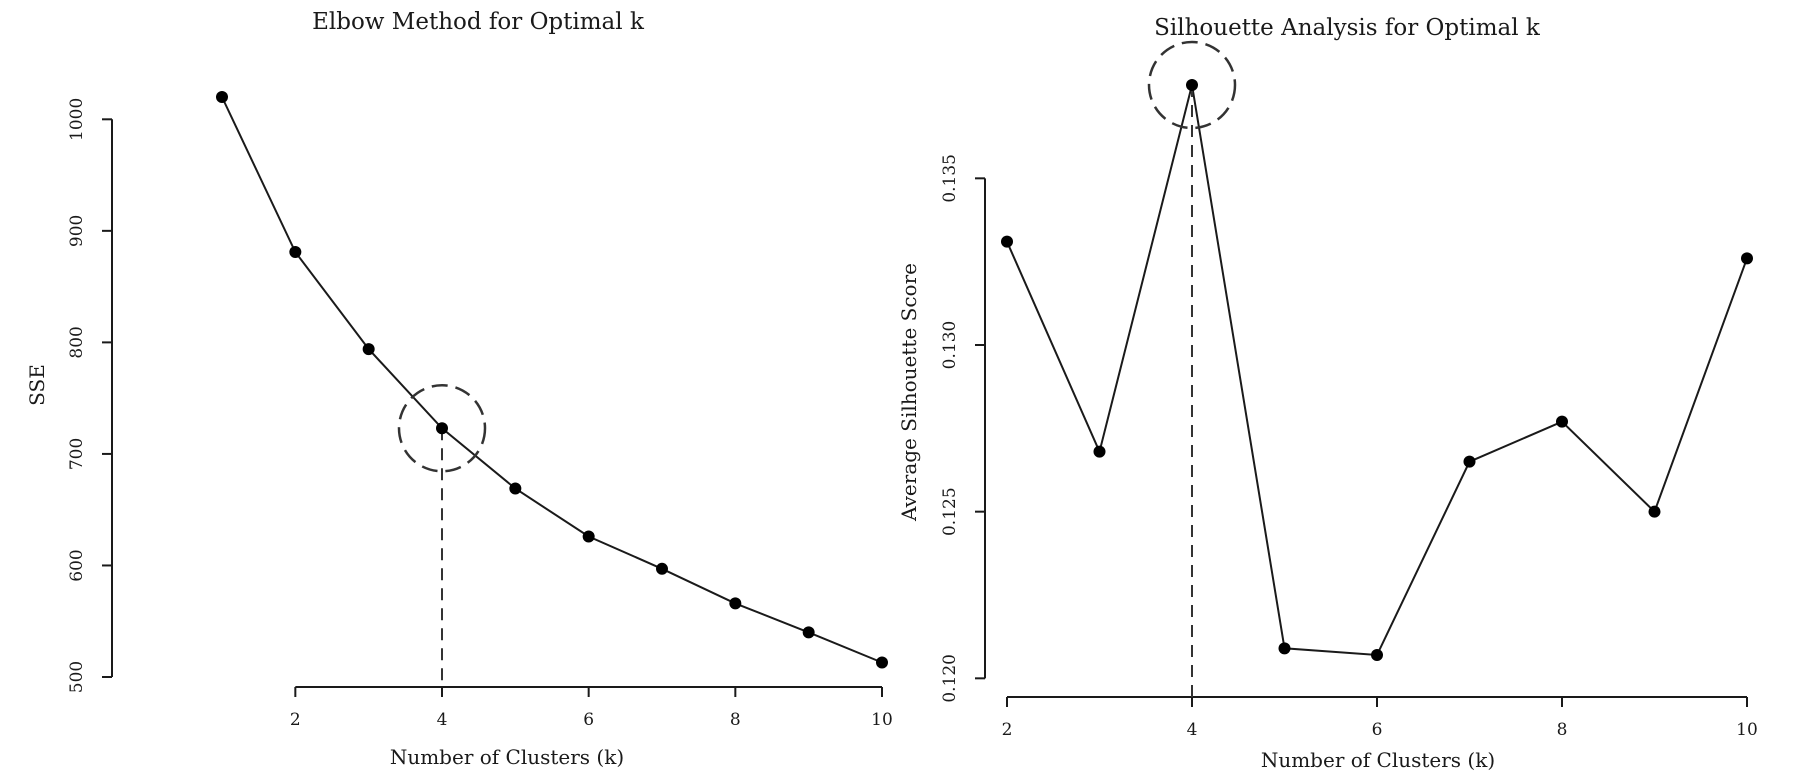 The height and width of the screenshot is (772, 1819). Describe the element at coordinates (1347, 28) in the screenshot. I see `chart-title: Silhouette Analysis for Optimal k` at that location.